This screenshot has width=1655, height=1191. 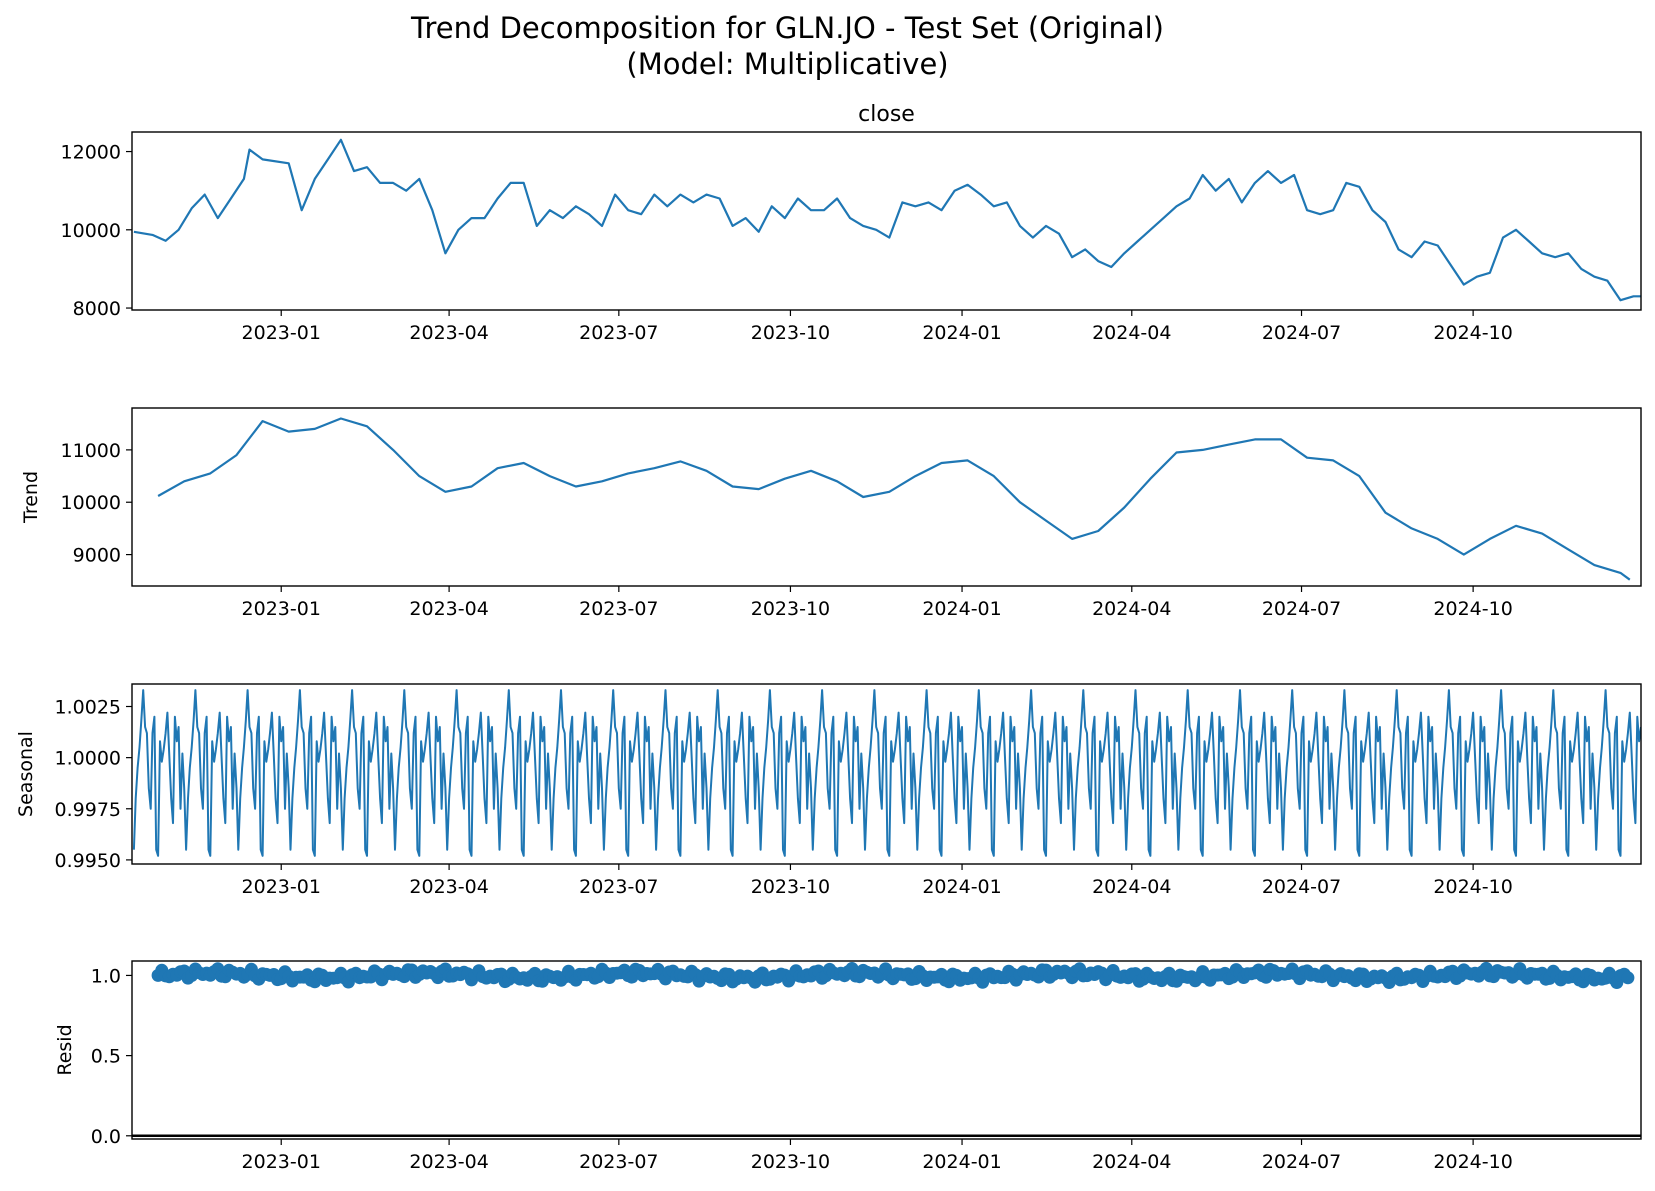 What do you see at coordinates (31, 497) in the screenshot?
I see `y-axis-label: Trend` at bounding box center [31, 497].